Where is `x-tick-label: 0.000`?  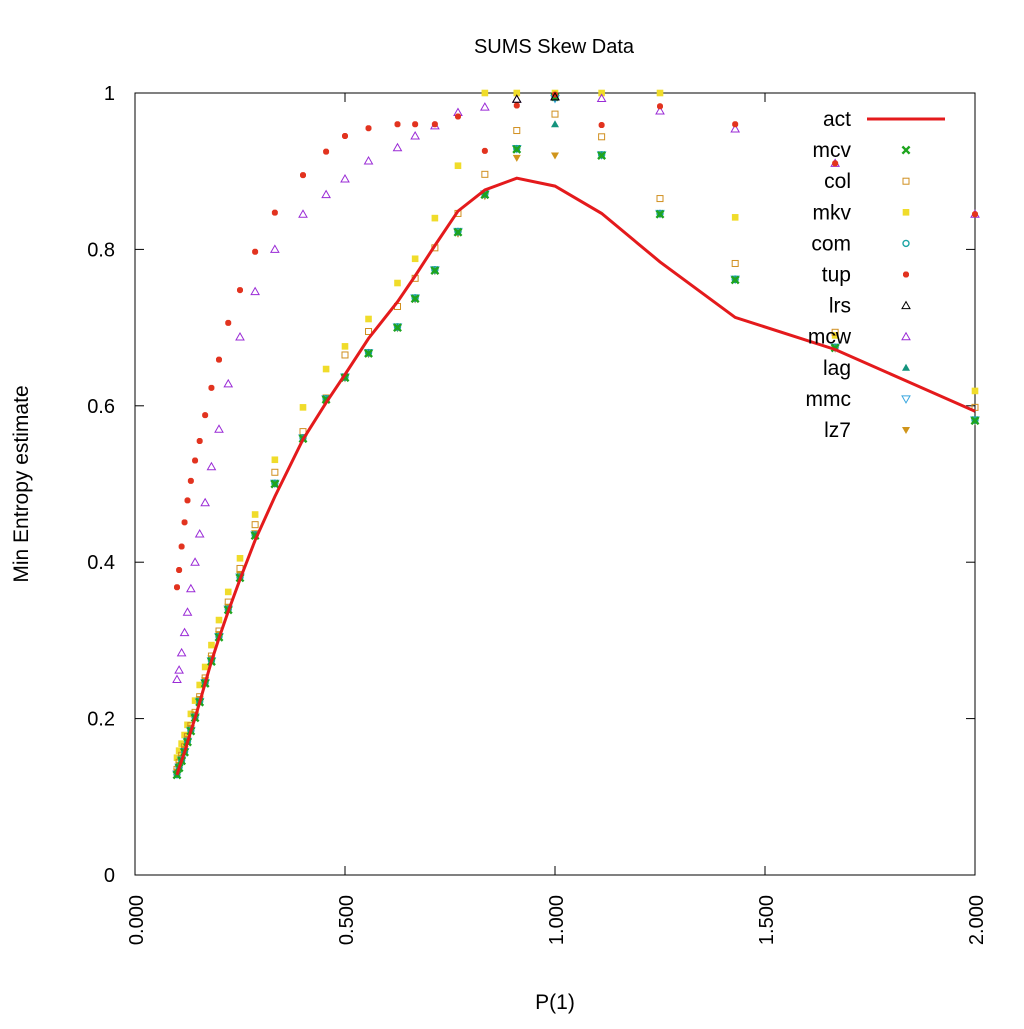 x-tick-label: 0.000 is located at coordinates (137, 920).